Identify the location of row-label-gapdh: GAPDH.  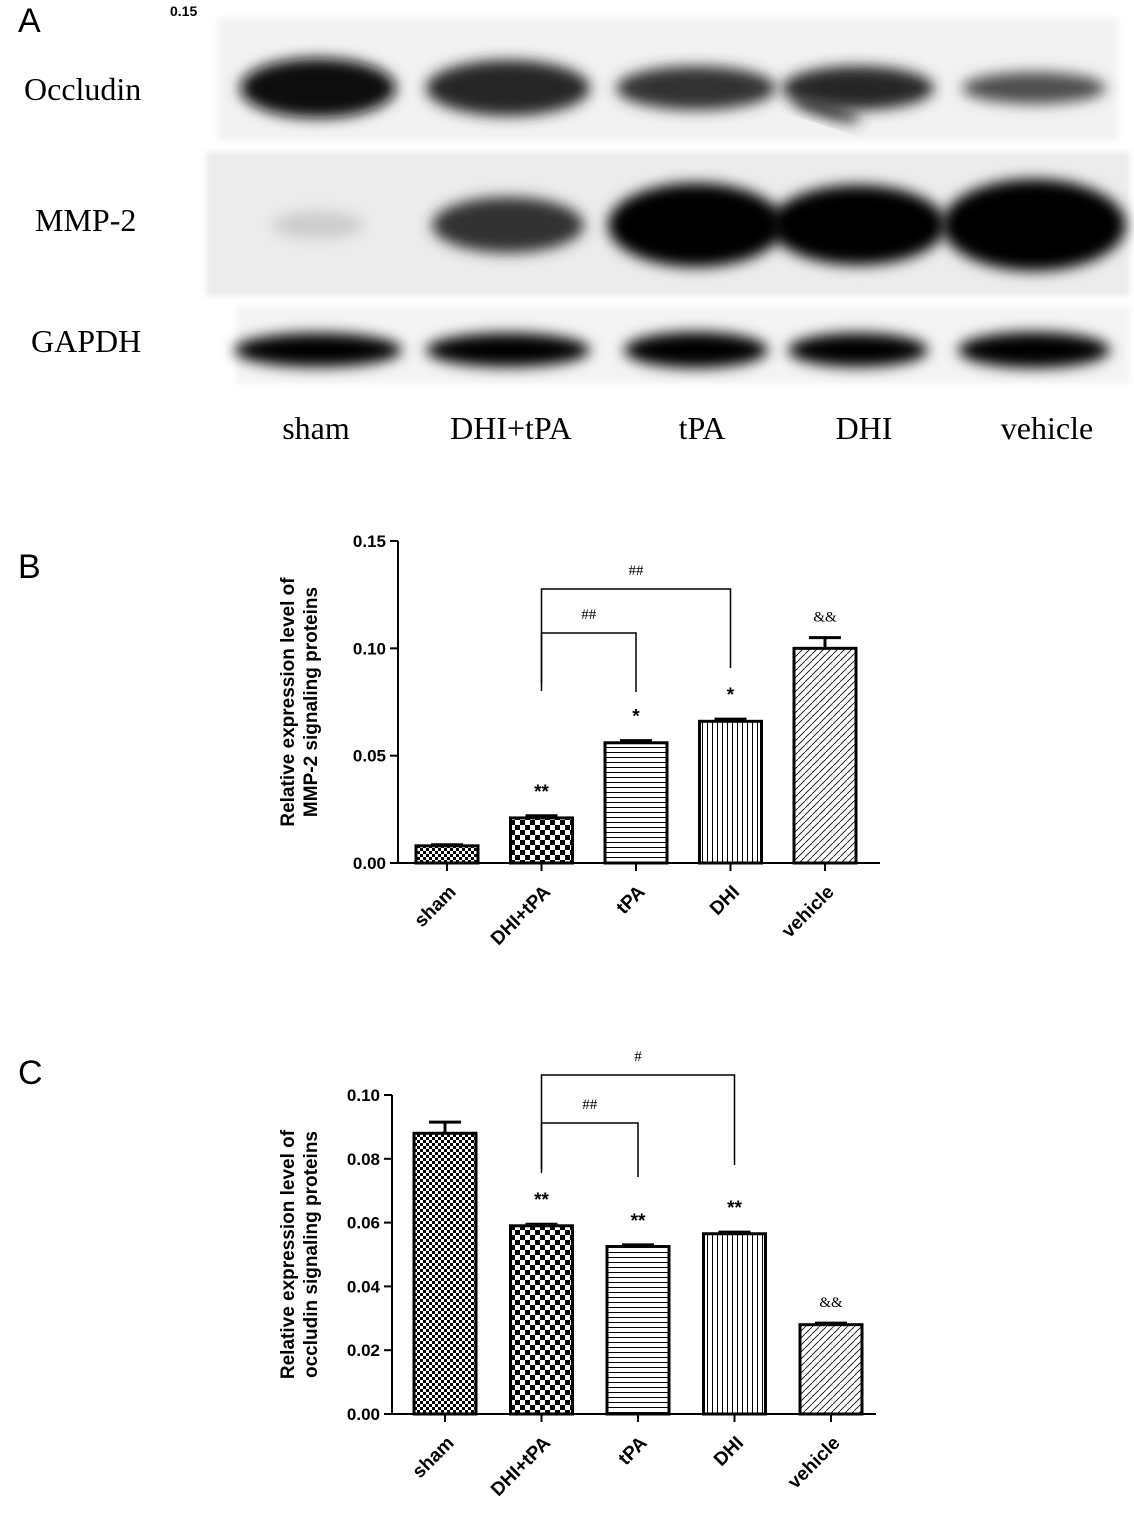
(86, 341).